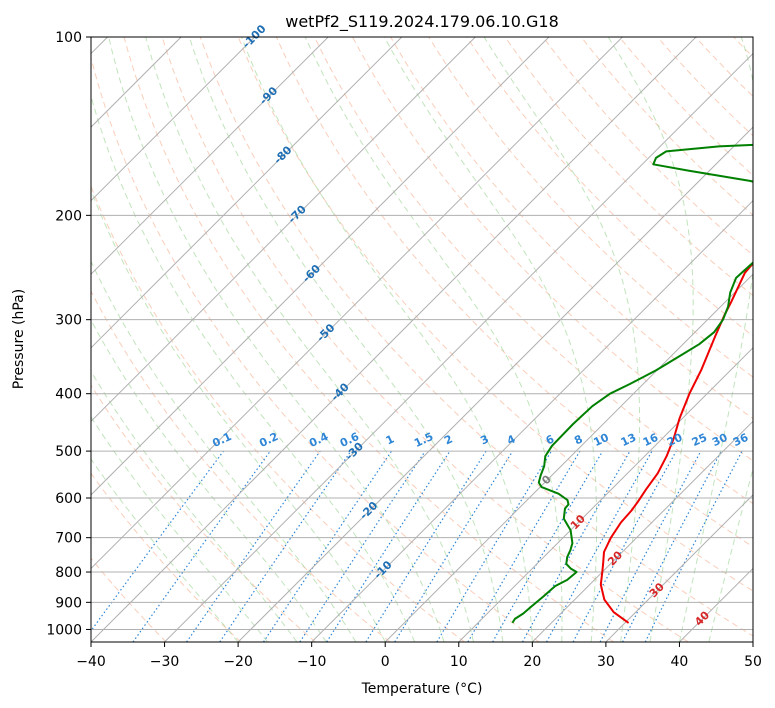 Image resolution: width=775 pixels, height=708 pixels. I want to click on mixing-ratio-label: 25, so click(699, 440).